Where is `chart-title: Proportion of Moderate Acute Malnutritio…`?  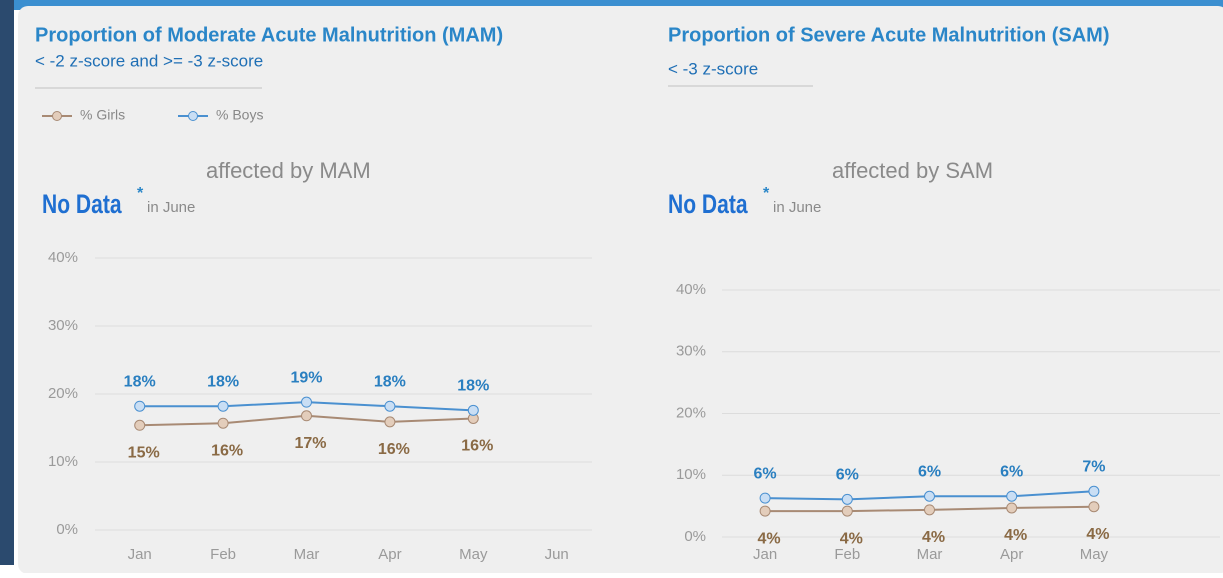 chart-title: Proportion of Moderate Acute Malnutritio… is located at coordinates (269, 35).